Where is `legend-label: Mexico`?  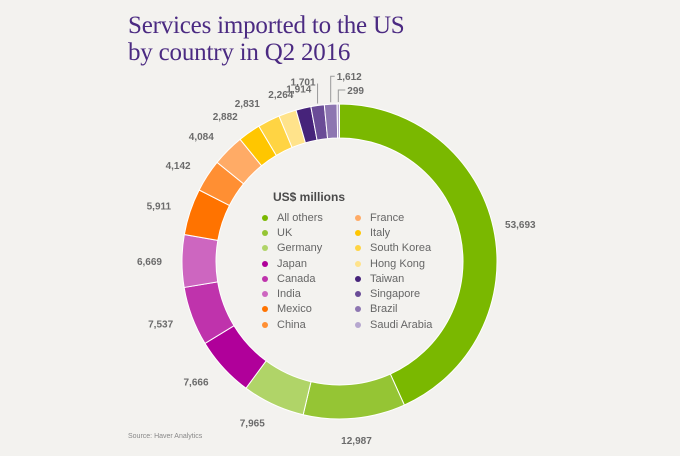 legend-label: Mexico is located at coordinates (294, 309).